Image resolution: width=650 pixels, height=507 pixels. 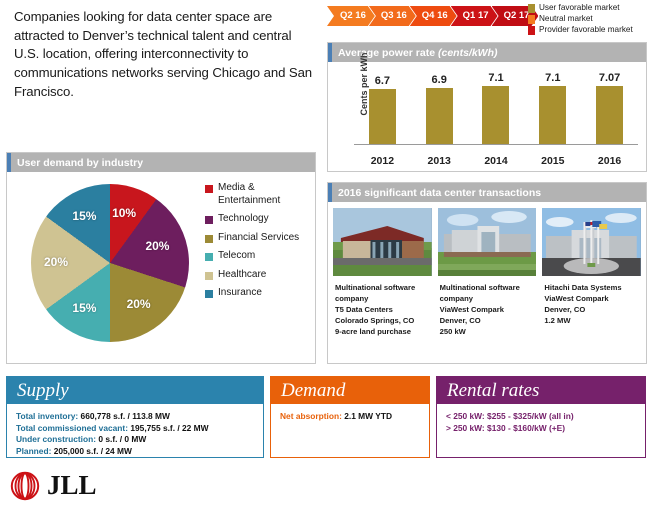 I want to click on pie-legend-label: Insurance, so click(x=240, y=292).